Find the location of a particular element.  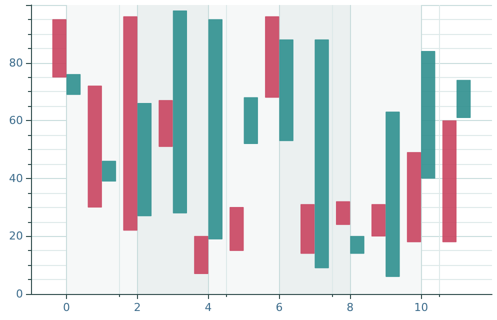

y-tick-label: 0 is located at coordinates (19, 294).